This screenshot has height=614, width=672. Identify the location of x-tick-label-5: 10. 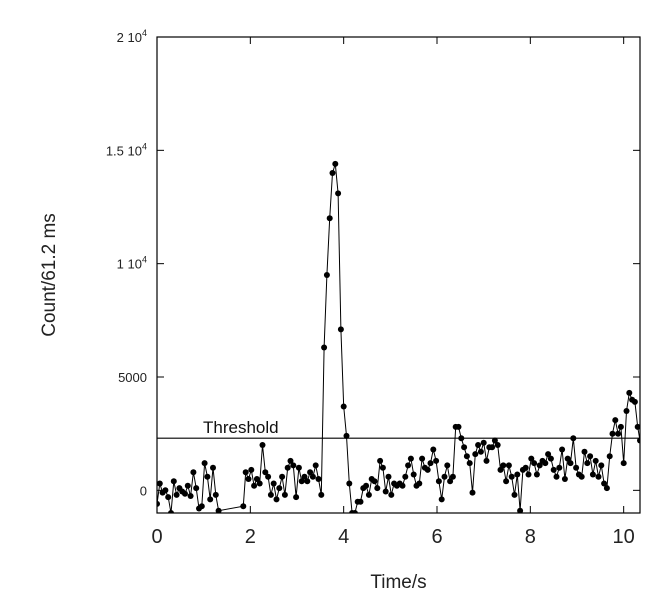
(624, 537).